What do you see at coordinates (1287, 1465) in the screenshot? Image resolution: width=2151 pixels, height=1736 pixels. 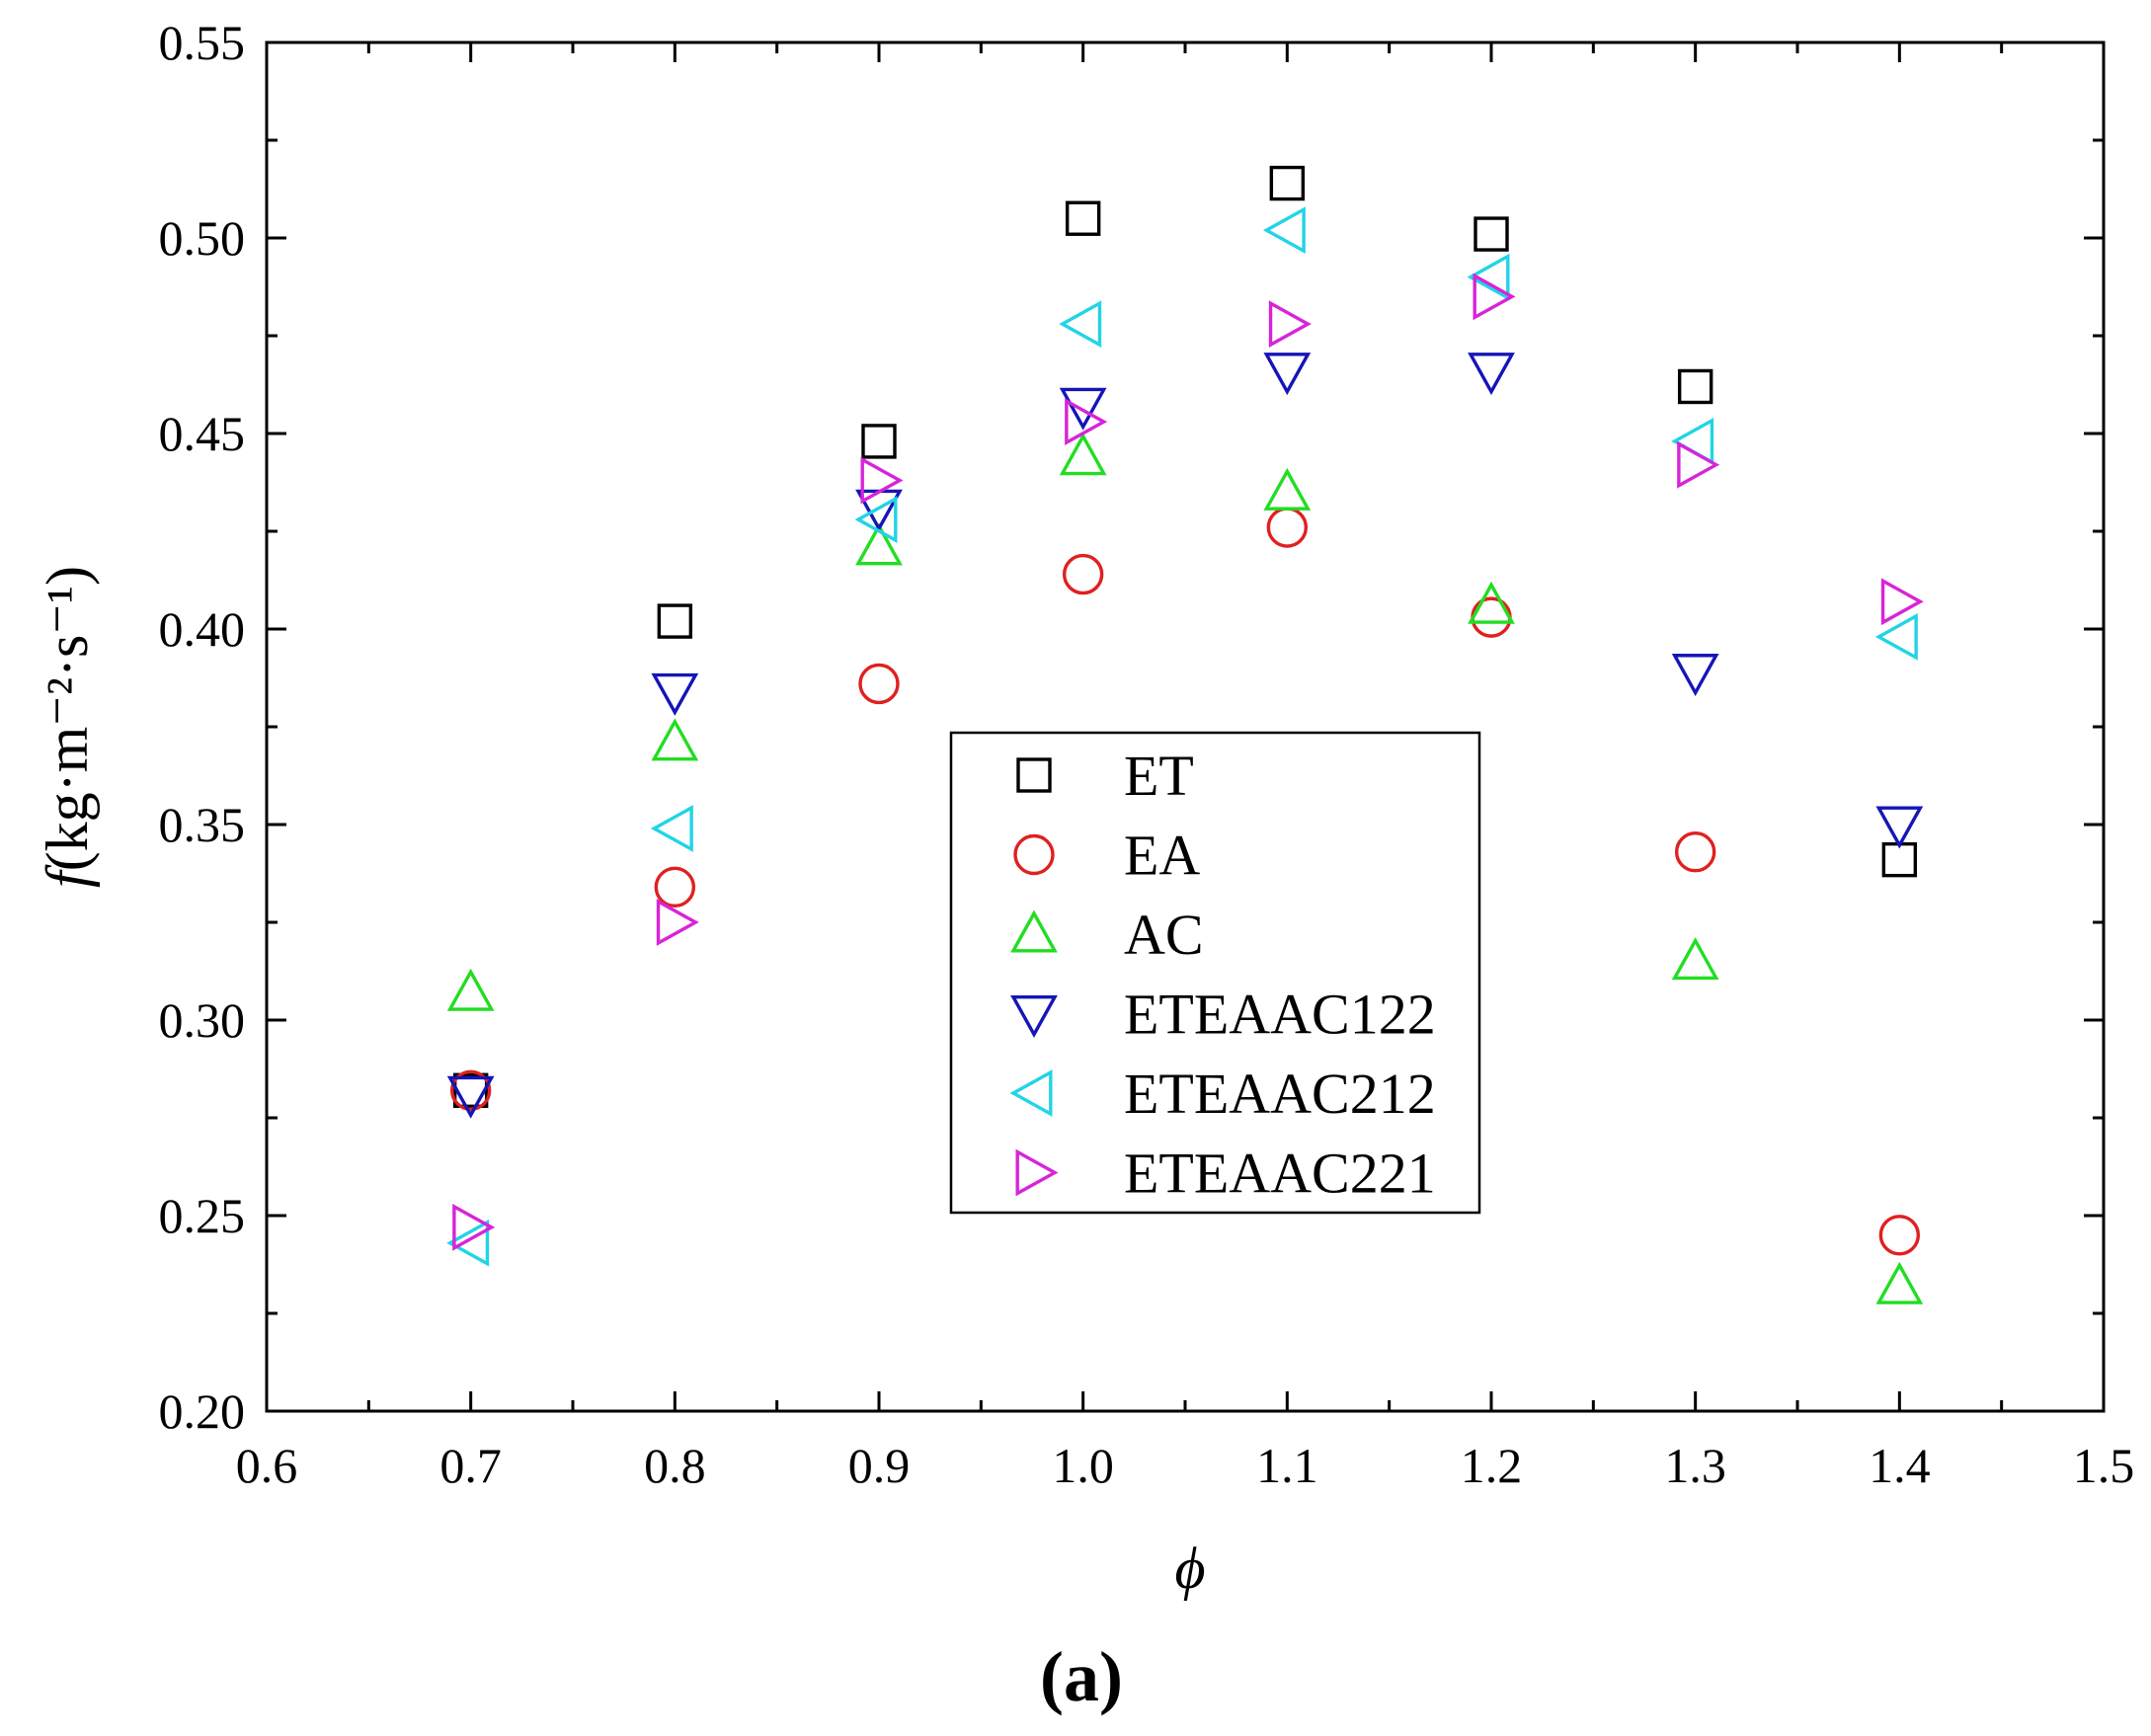 I see `x-tick-label: 1.1` at bounding box center [1287, 1465].